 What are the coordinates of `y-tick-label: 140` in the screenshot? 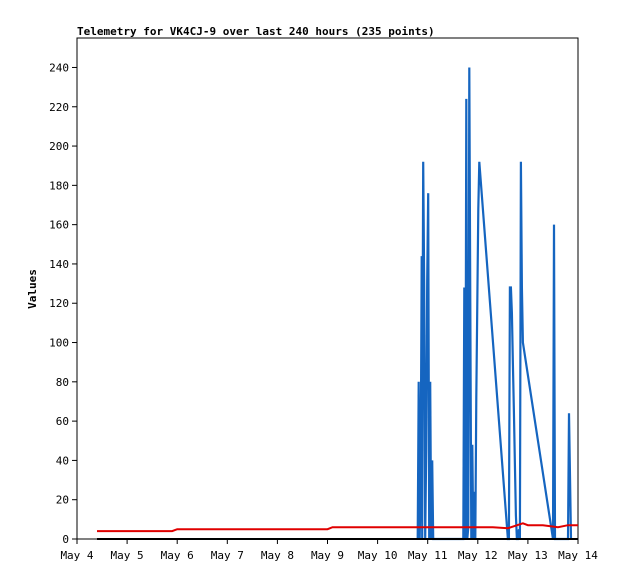 It's located at (59, 264).